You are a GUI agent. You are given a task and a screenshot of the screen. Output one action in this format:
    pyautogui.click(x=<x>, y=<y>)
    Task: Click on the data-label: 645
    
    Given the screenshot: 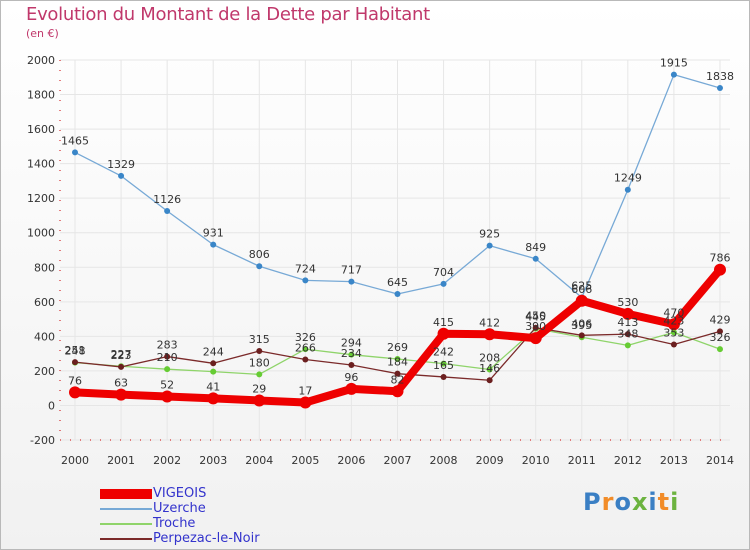 What is the action you would take?
    pyautogui.click(x=397, y=282)
    